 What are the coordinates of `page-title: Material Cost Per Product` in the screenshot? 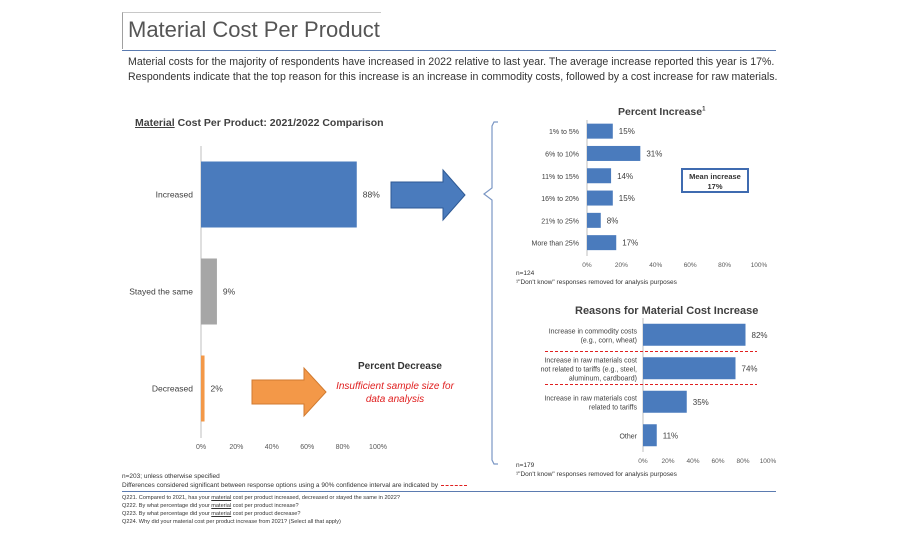 It's located at (254, 29).